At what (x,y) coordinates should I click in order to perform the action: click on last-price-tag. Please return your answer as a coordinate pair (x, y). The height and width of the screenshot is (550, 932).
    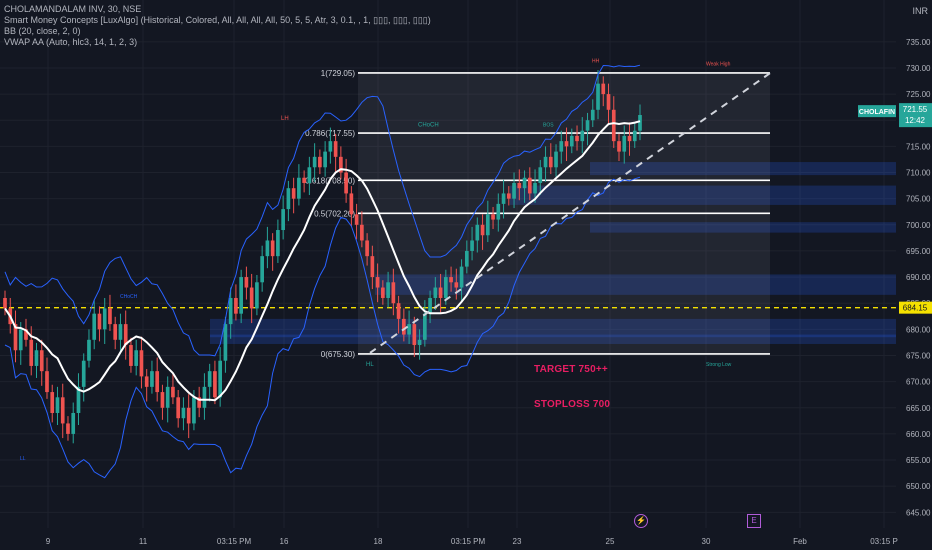
    Looking at the image, I should click on (915, 115).